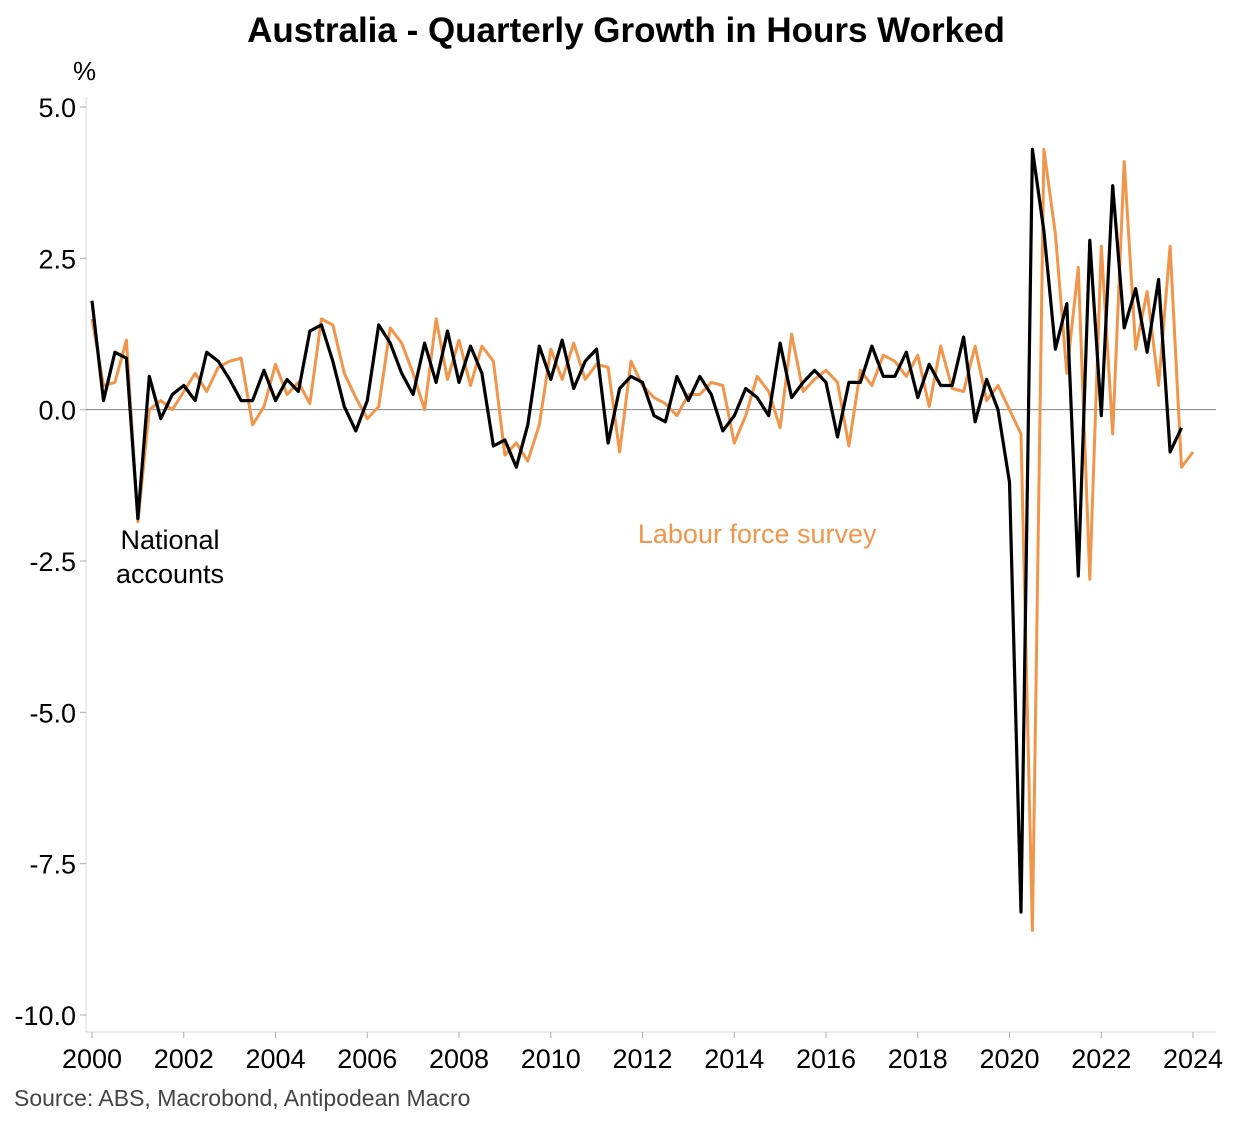  What do you see at coordinates (551, 1059) in the screenshot?
I see `x-tick-label: 2010` at bounding box center [551, 1059].